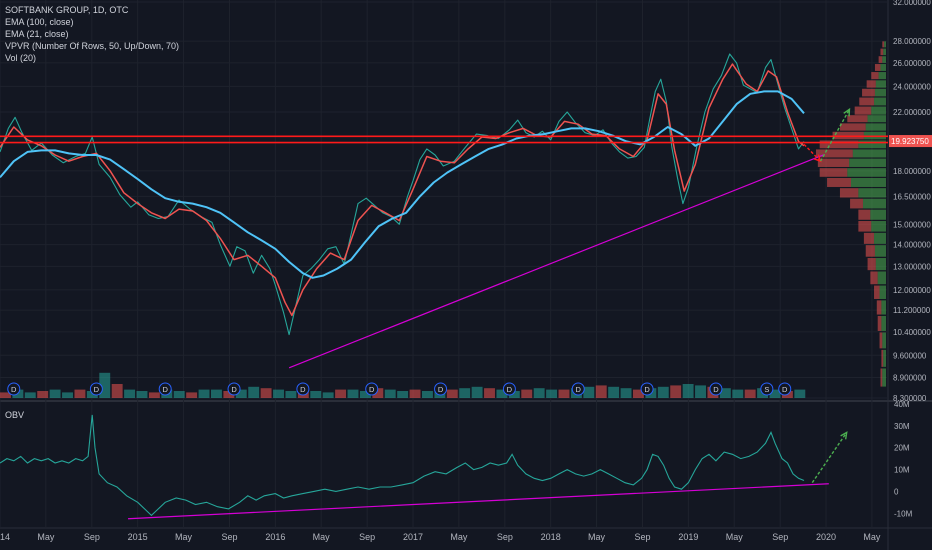 This screenshot has width=932, height=550. Describe the element at coordinates (910, 378) in the screenshot. I see `y-tick-label: 8.900000` at that location.